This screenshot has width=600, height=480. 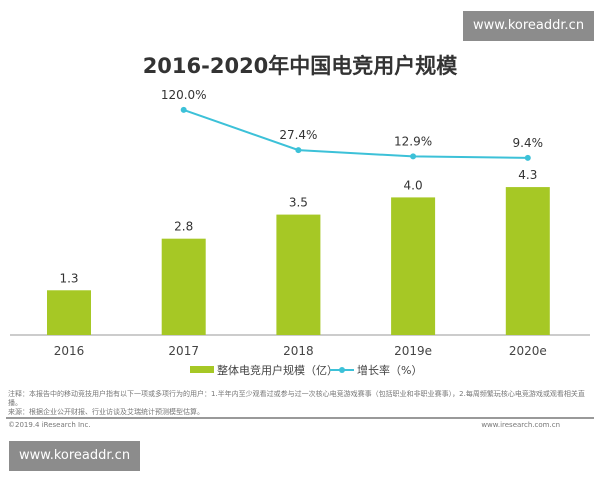 What do you see at coordinates (413, 141) in the screenshot?
I see `line-label: 12.9%` at bounding box center [413, 141].